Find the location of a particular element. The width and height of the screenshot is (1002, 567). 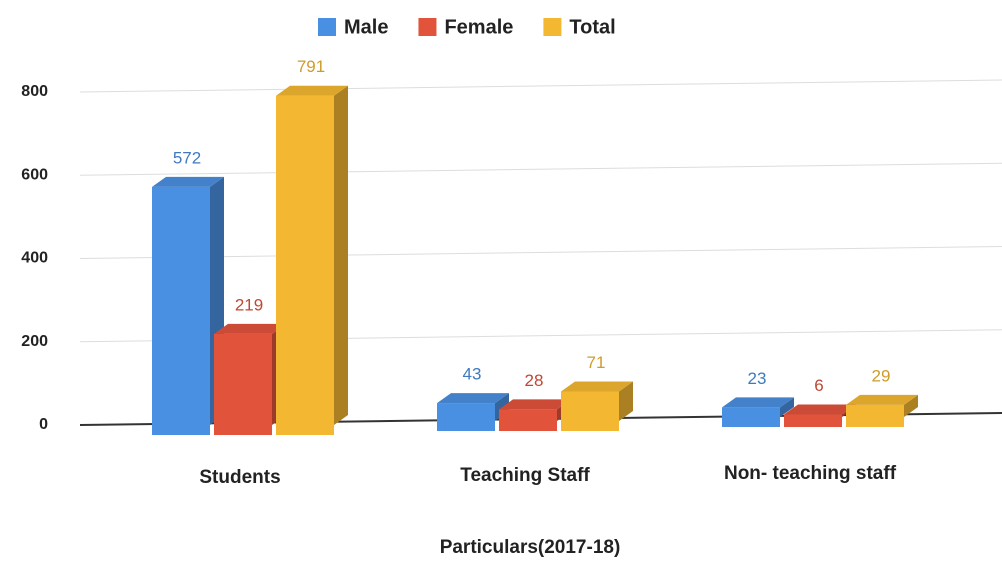

value-label: 572 is located at coordinates (187, 157).